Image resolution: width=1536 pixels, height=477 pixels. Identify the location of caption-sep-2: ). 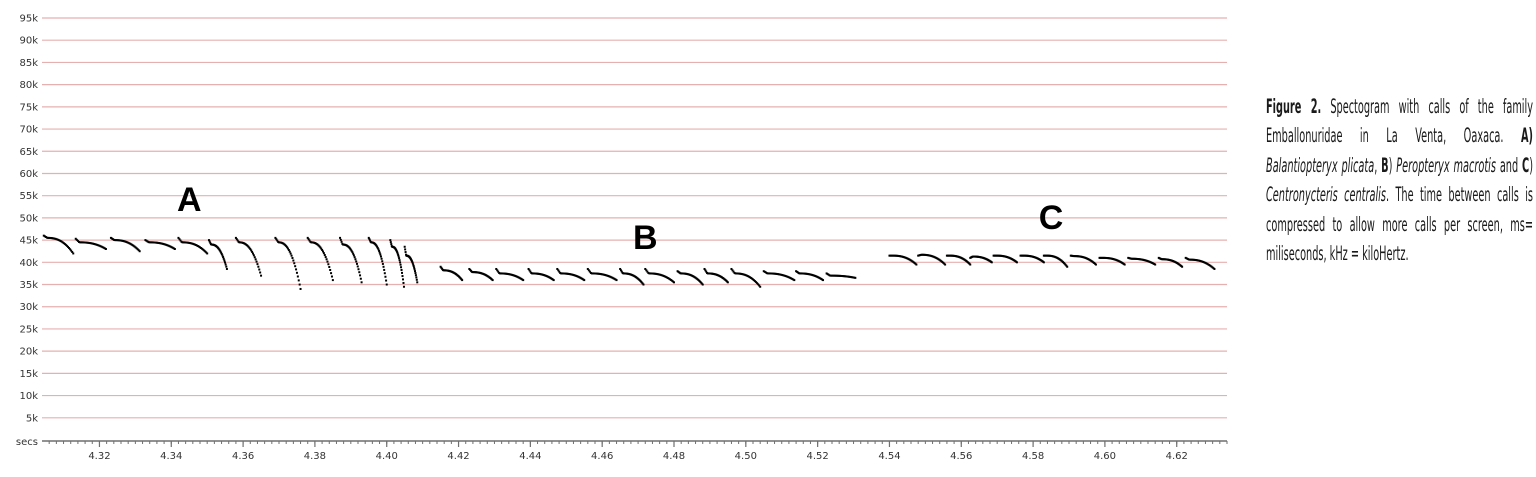
(1392, 165).